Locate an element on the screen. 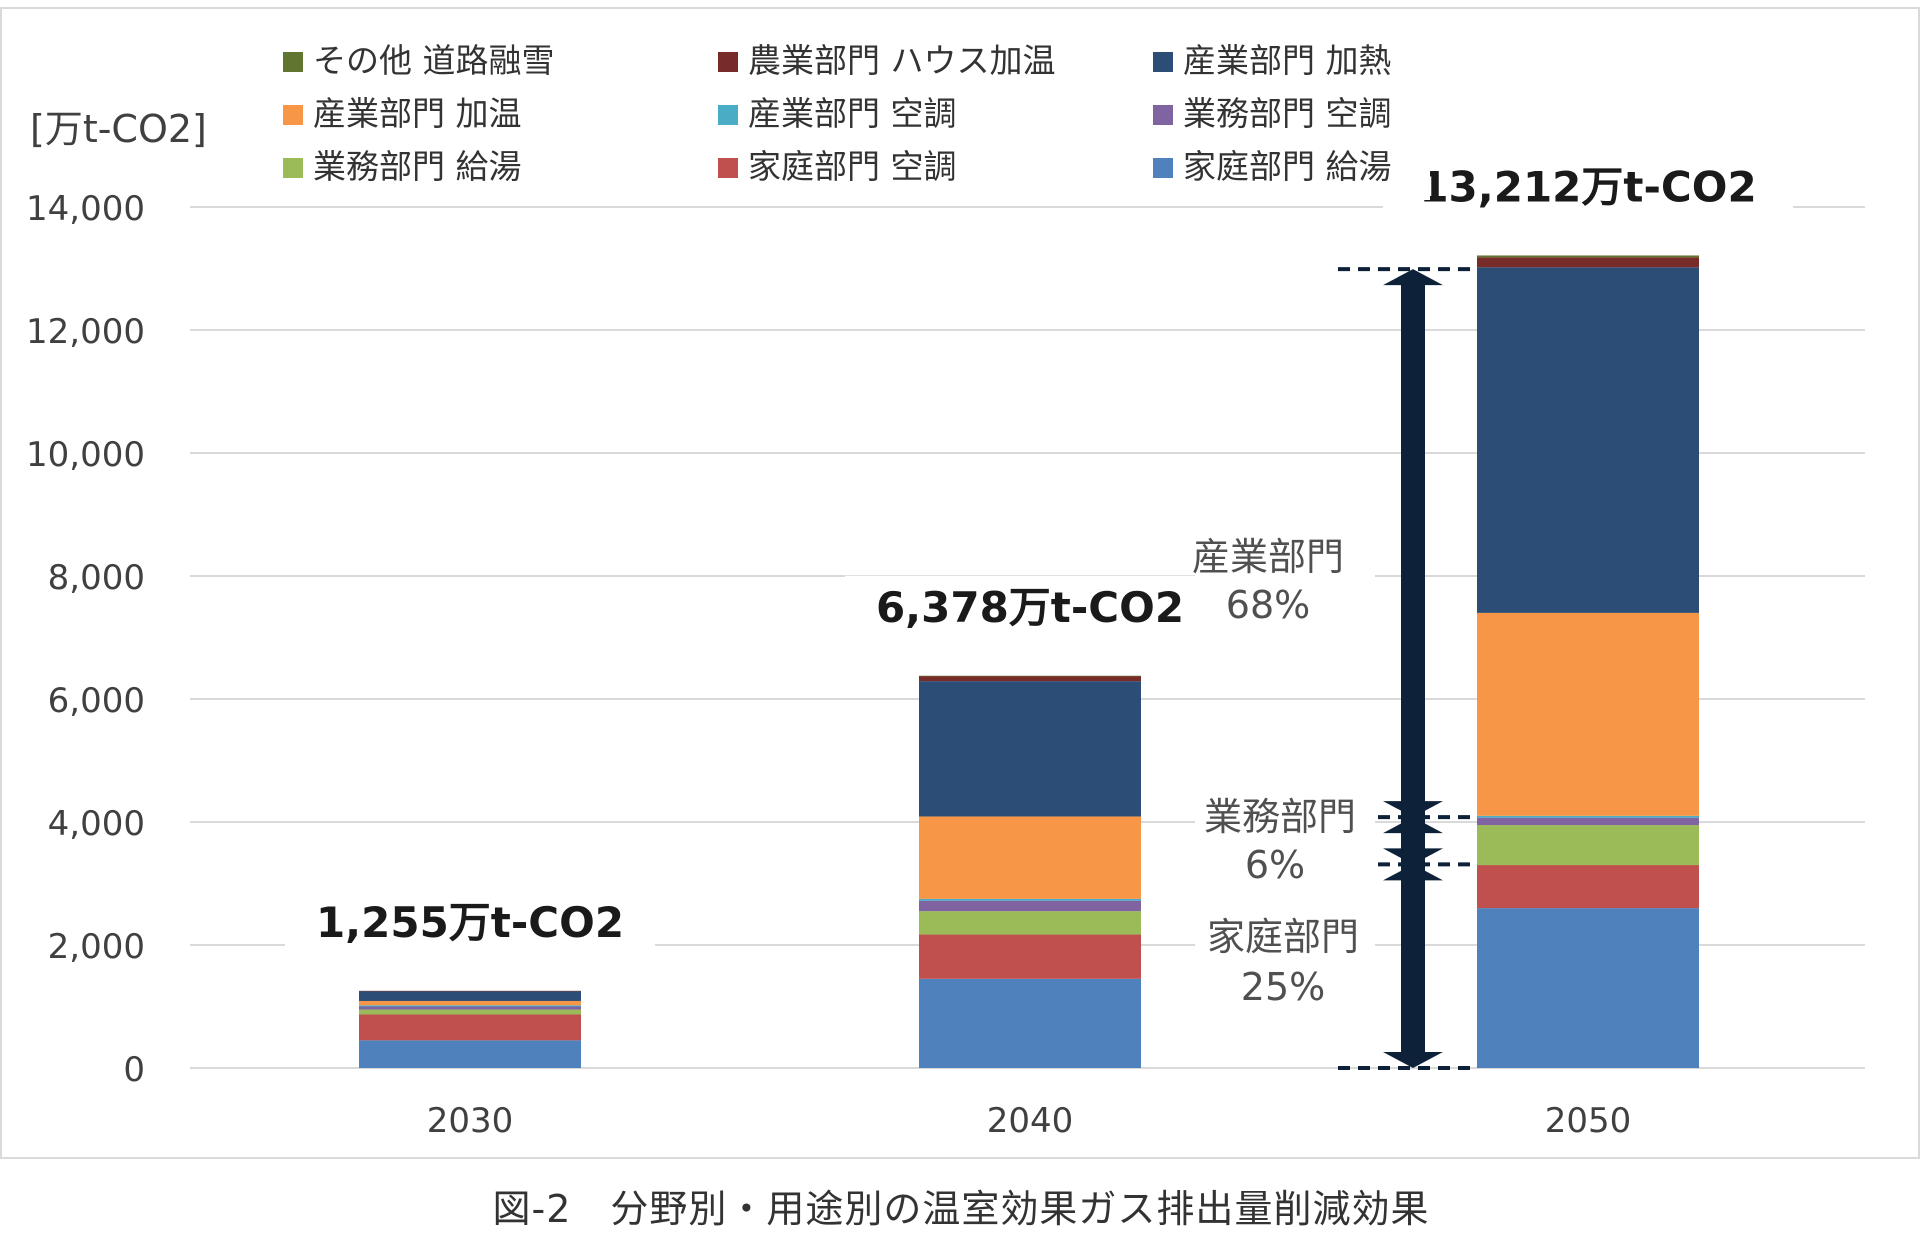 Image resolution: width=1922 pixels, height=1252 pixels. y-tick-label: 6,000 is located at coordinates (96, 701).